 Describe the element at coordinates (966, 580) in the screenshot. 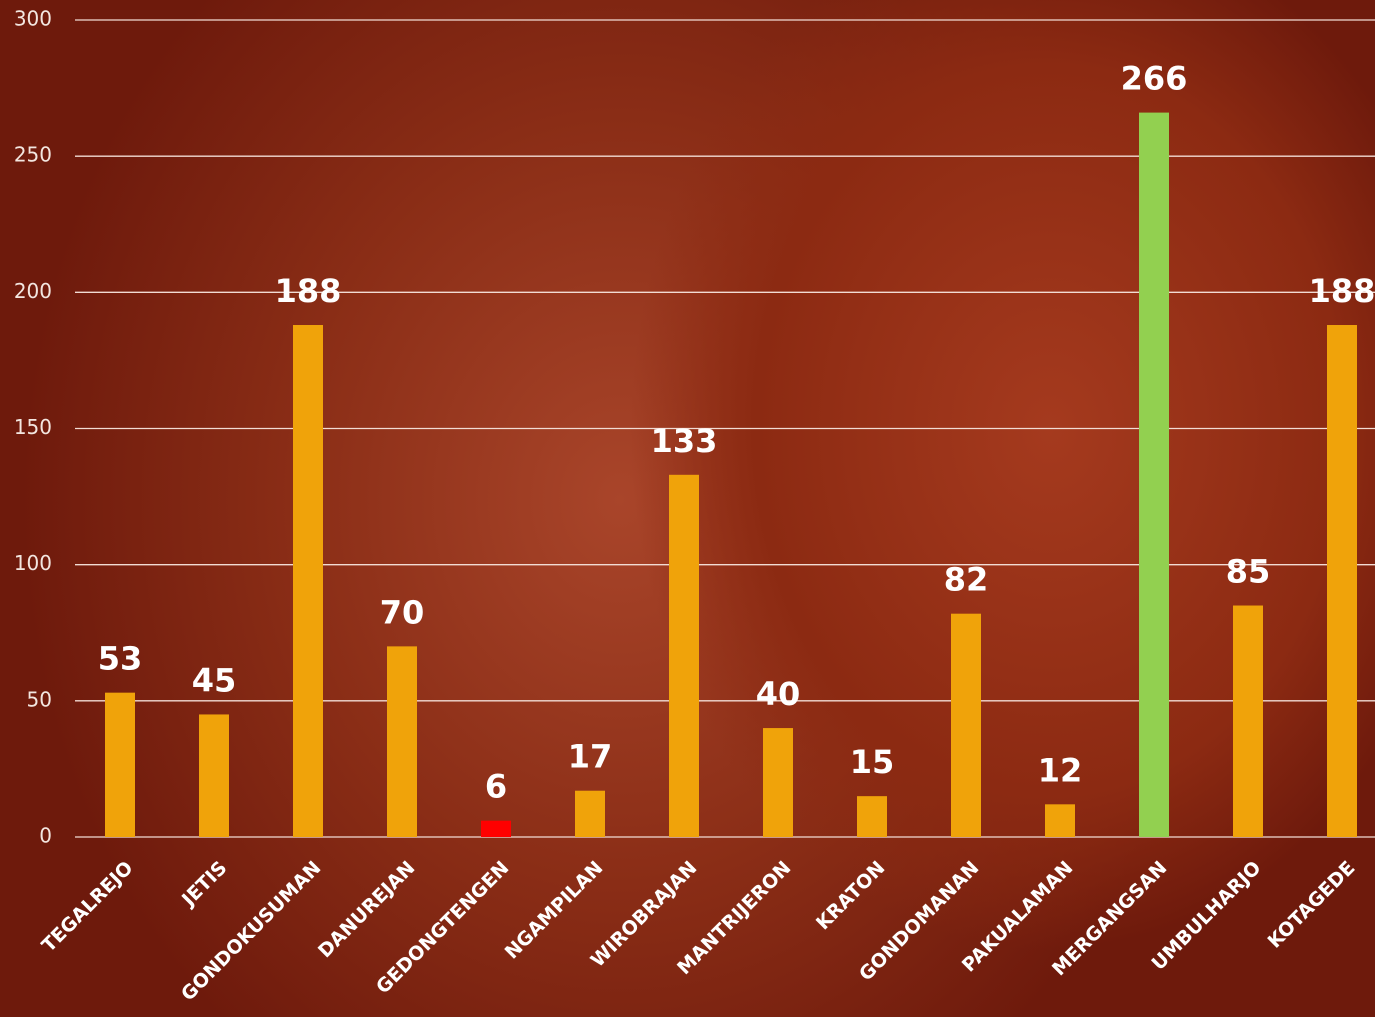

I see `value-label: 82` at that location.